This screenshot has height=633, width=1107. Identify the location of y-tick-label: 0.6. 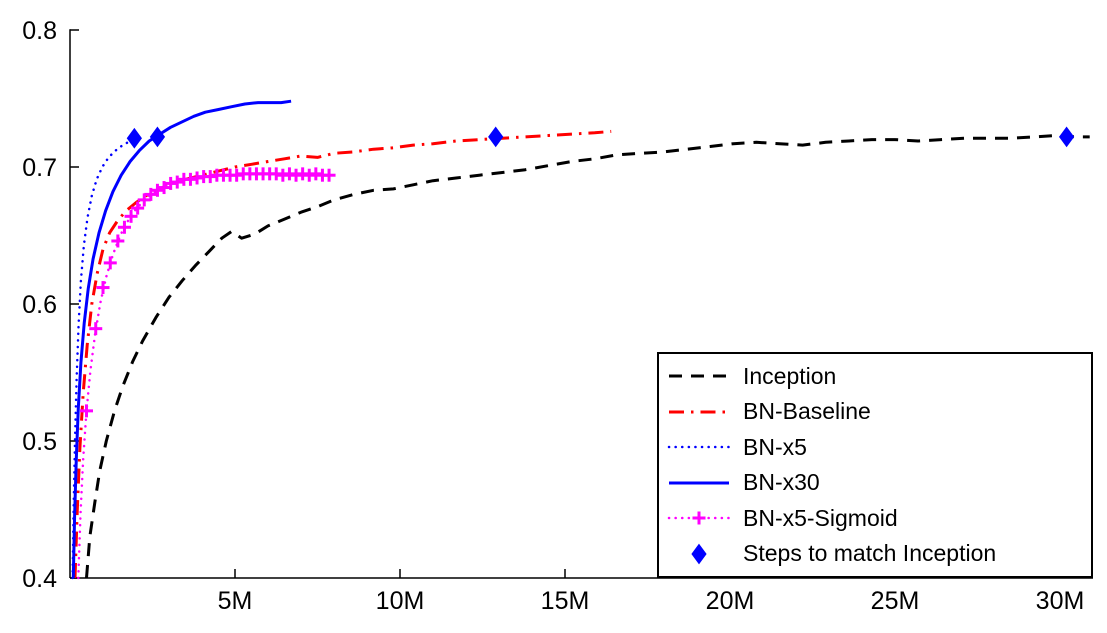
(39, 305).